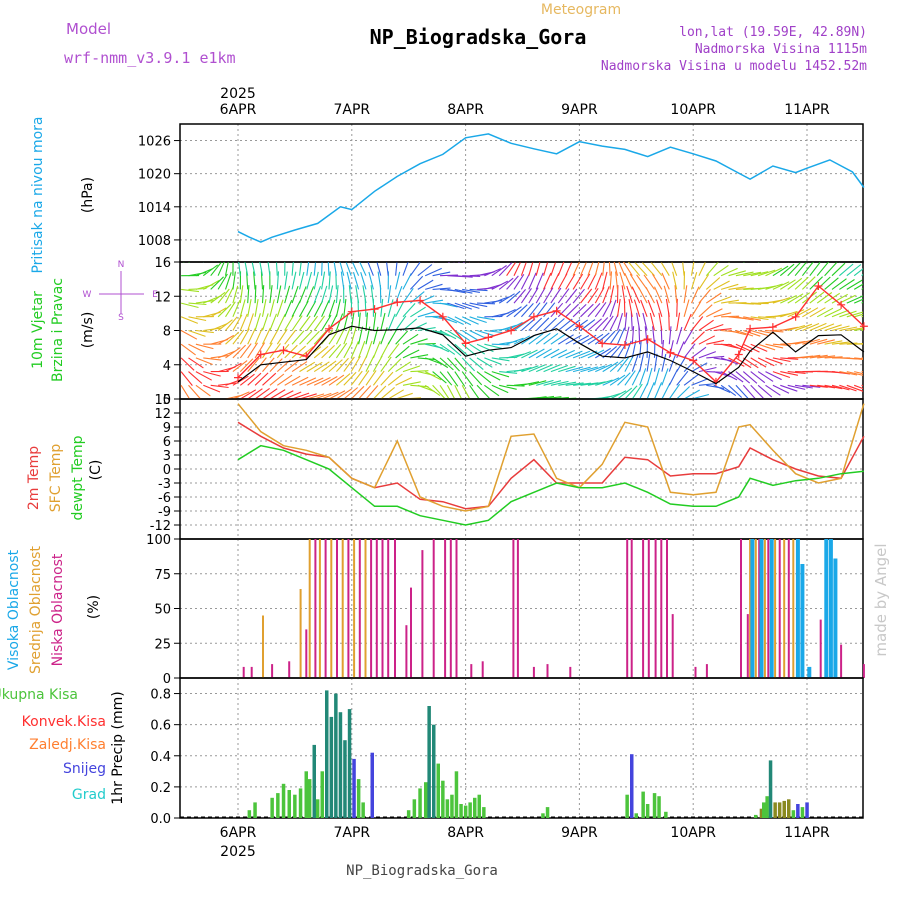  I want to click on cloud-bar-mid, so click(764, 608).